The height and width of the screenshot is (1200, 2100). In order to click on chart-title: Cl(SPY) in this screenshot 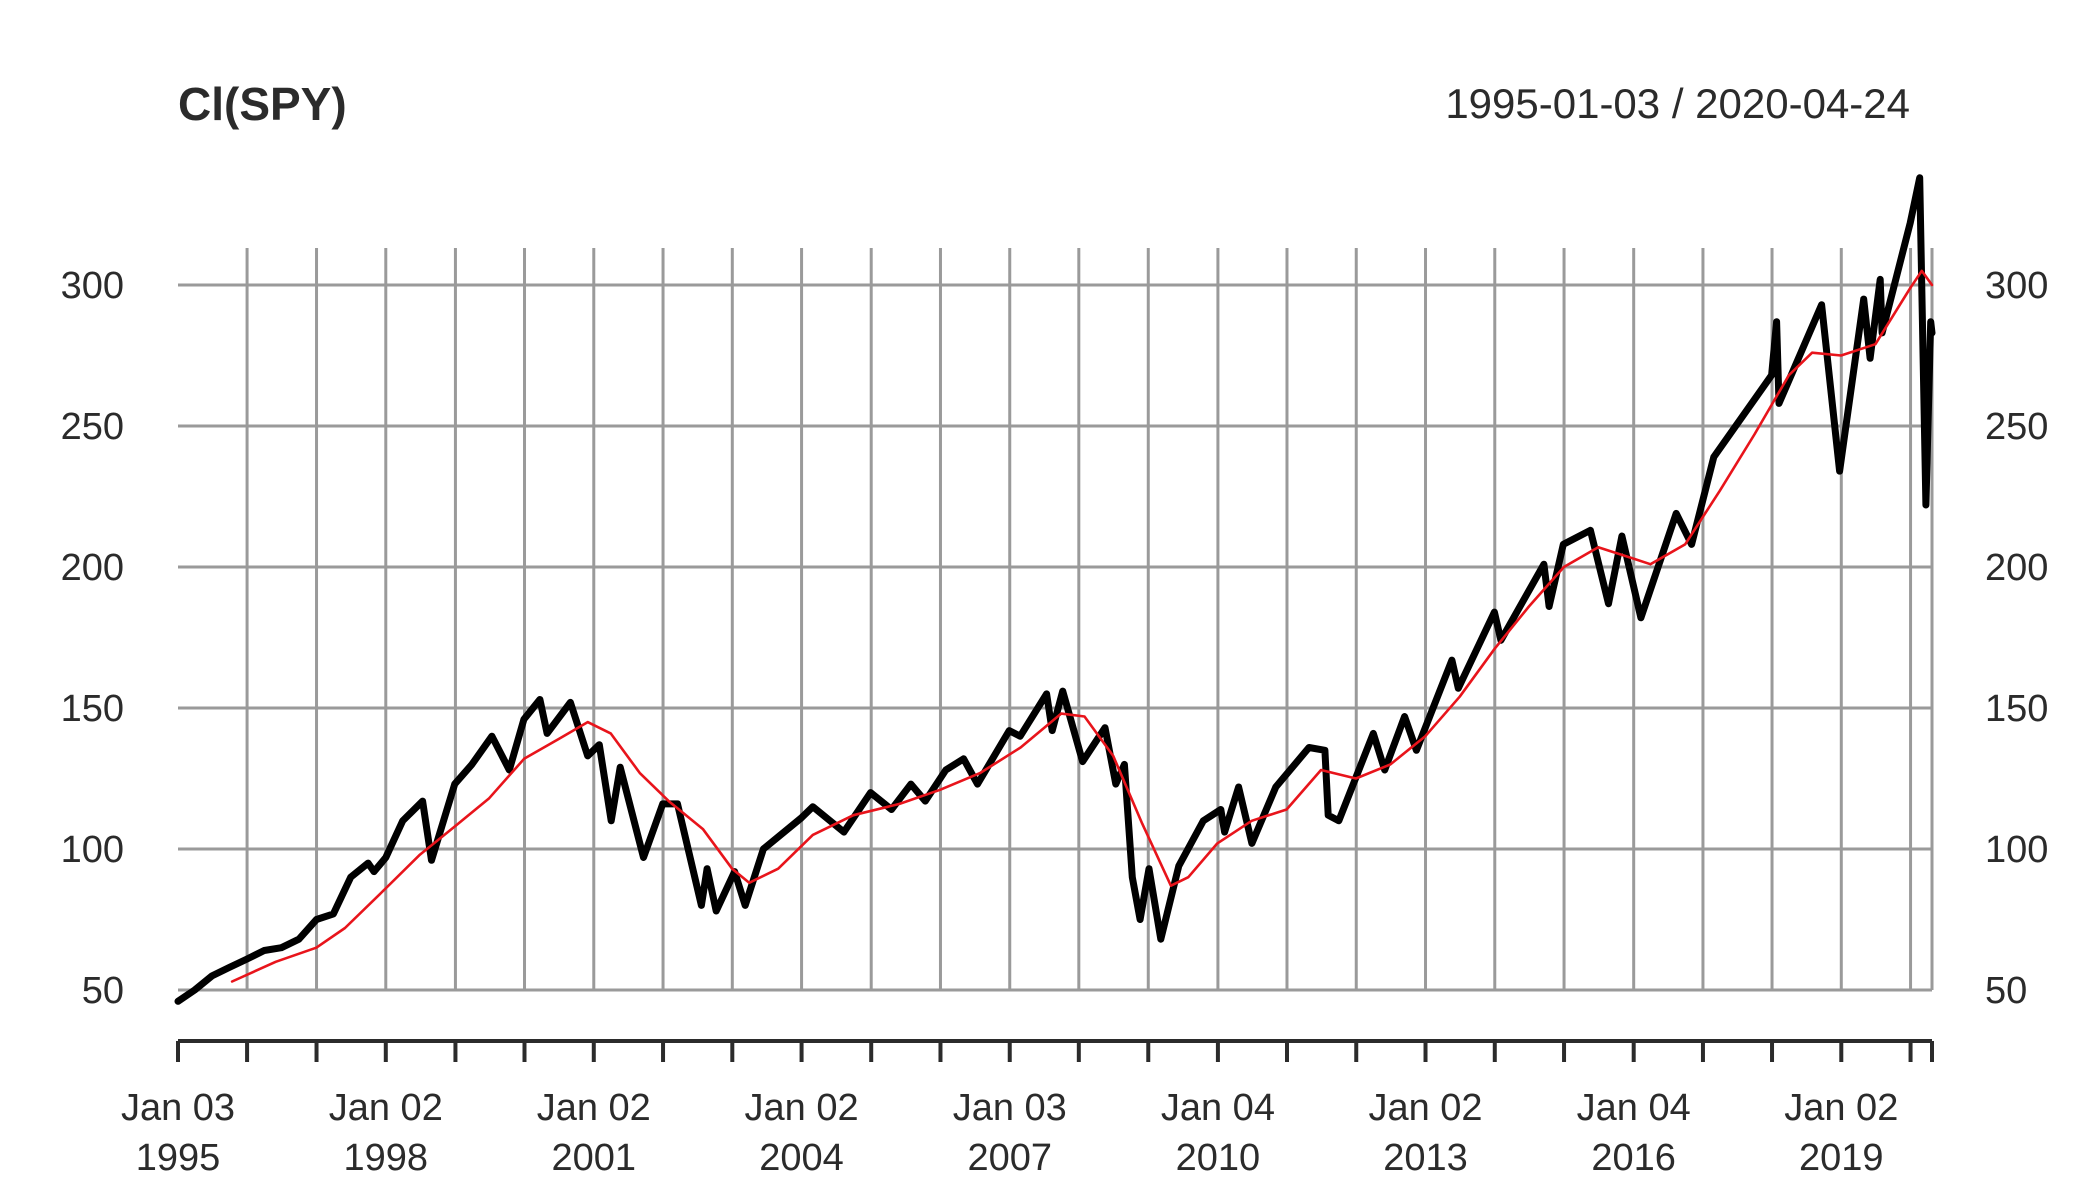, I will do `click(262, 104)`.